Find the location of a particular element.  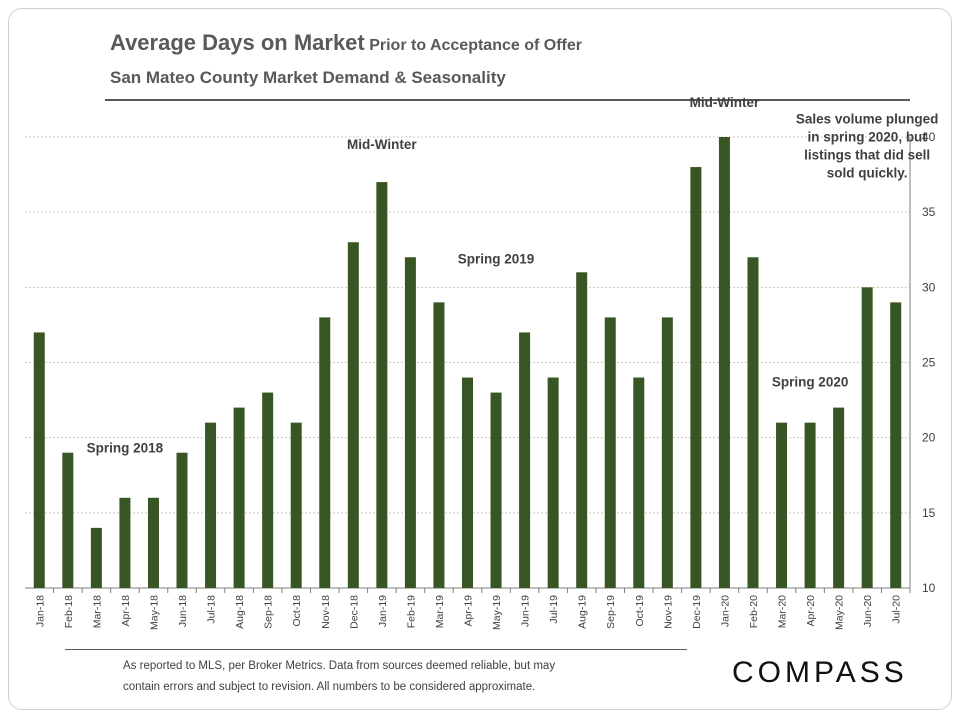

annotation-label: Spring 2020 is located at coordinates (810, 382).